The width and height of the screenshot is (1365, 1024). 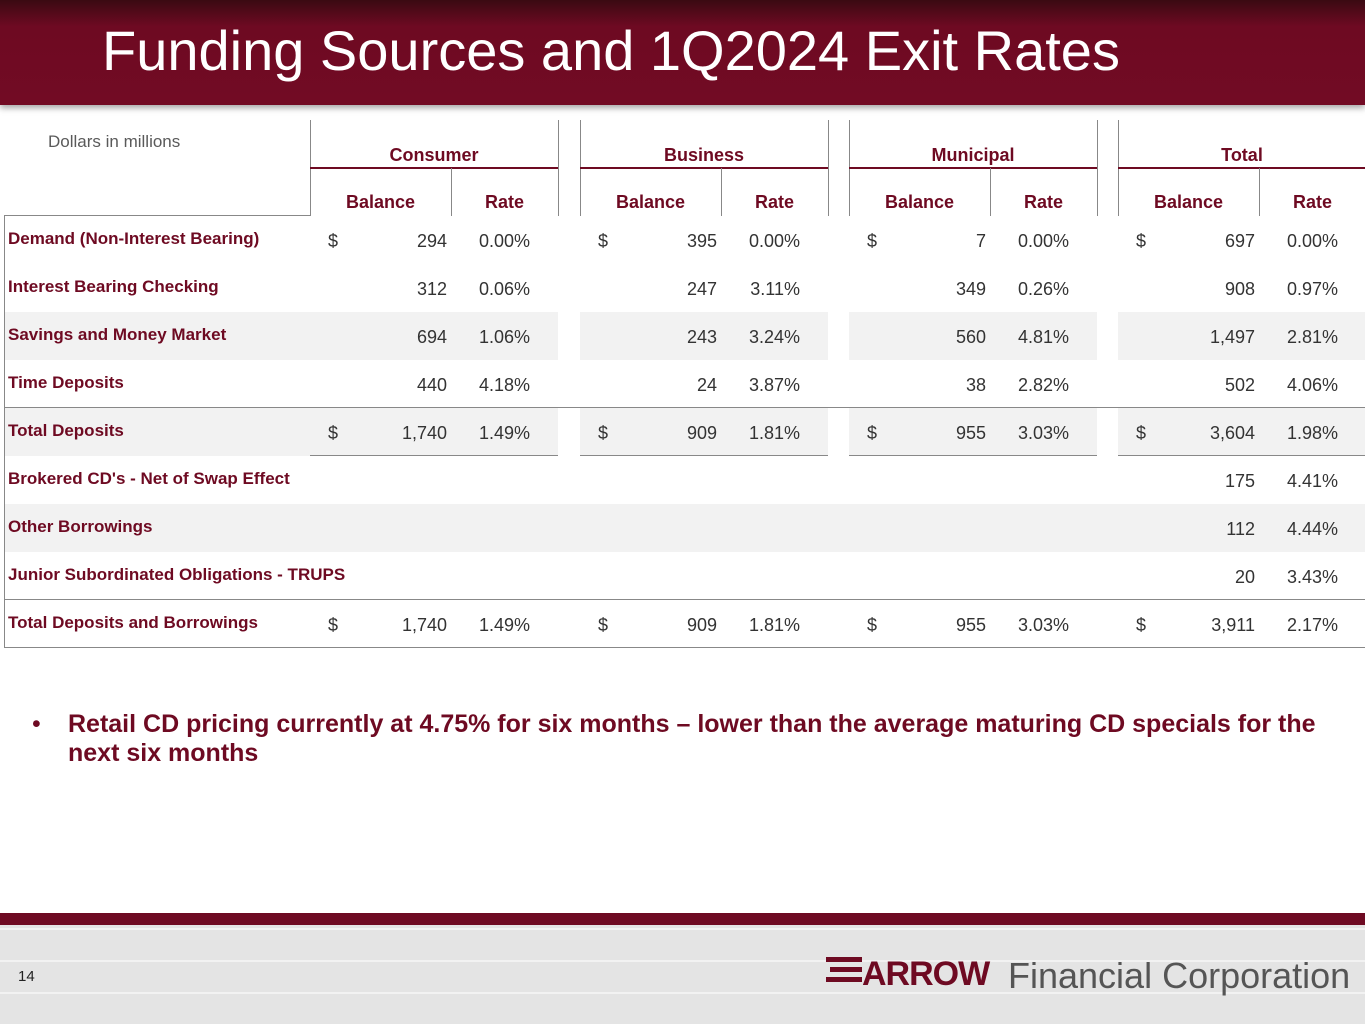 I want to click on row-label: Brokered CD's - Net of Swap Effect, so click(x=149, y=478).